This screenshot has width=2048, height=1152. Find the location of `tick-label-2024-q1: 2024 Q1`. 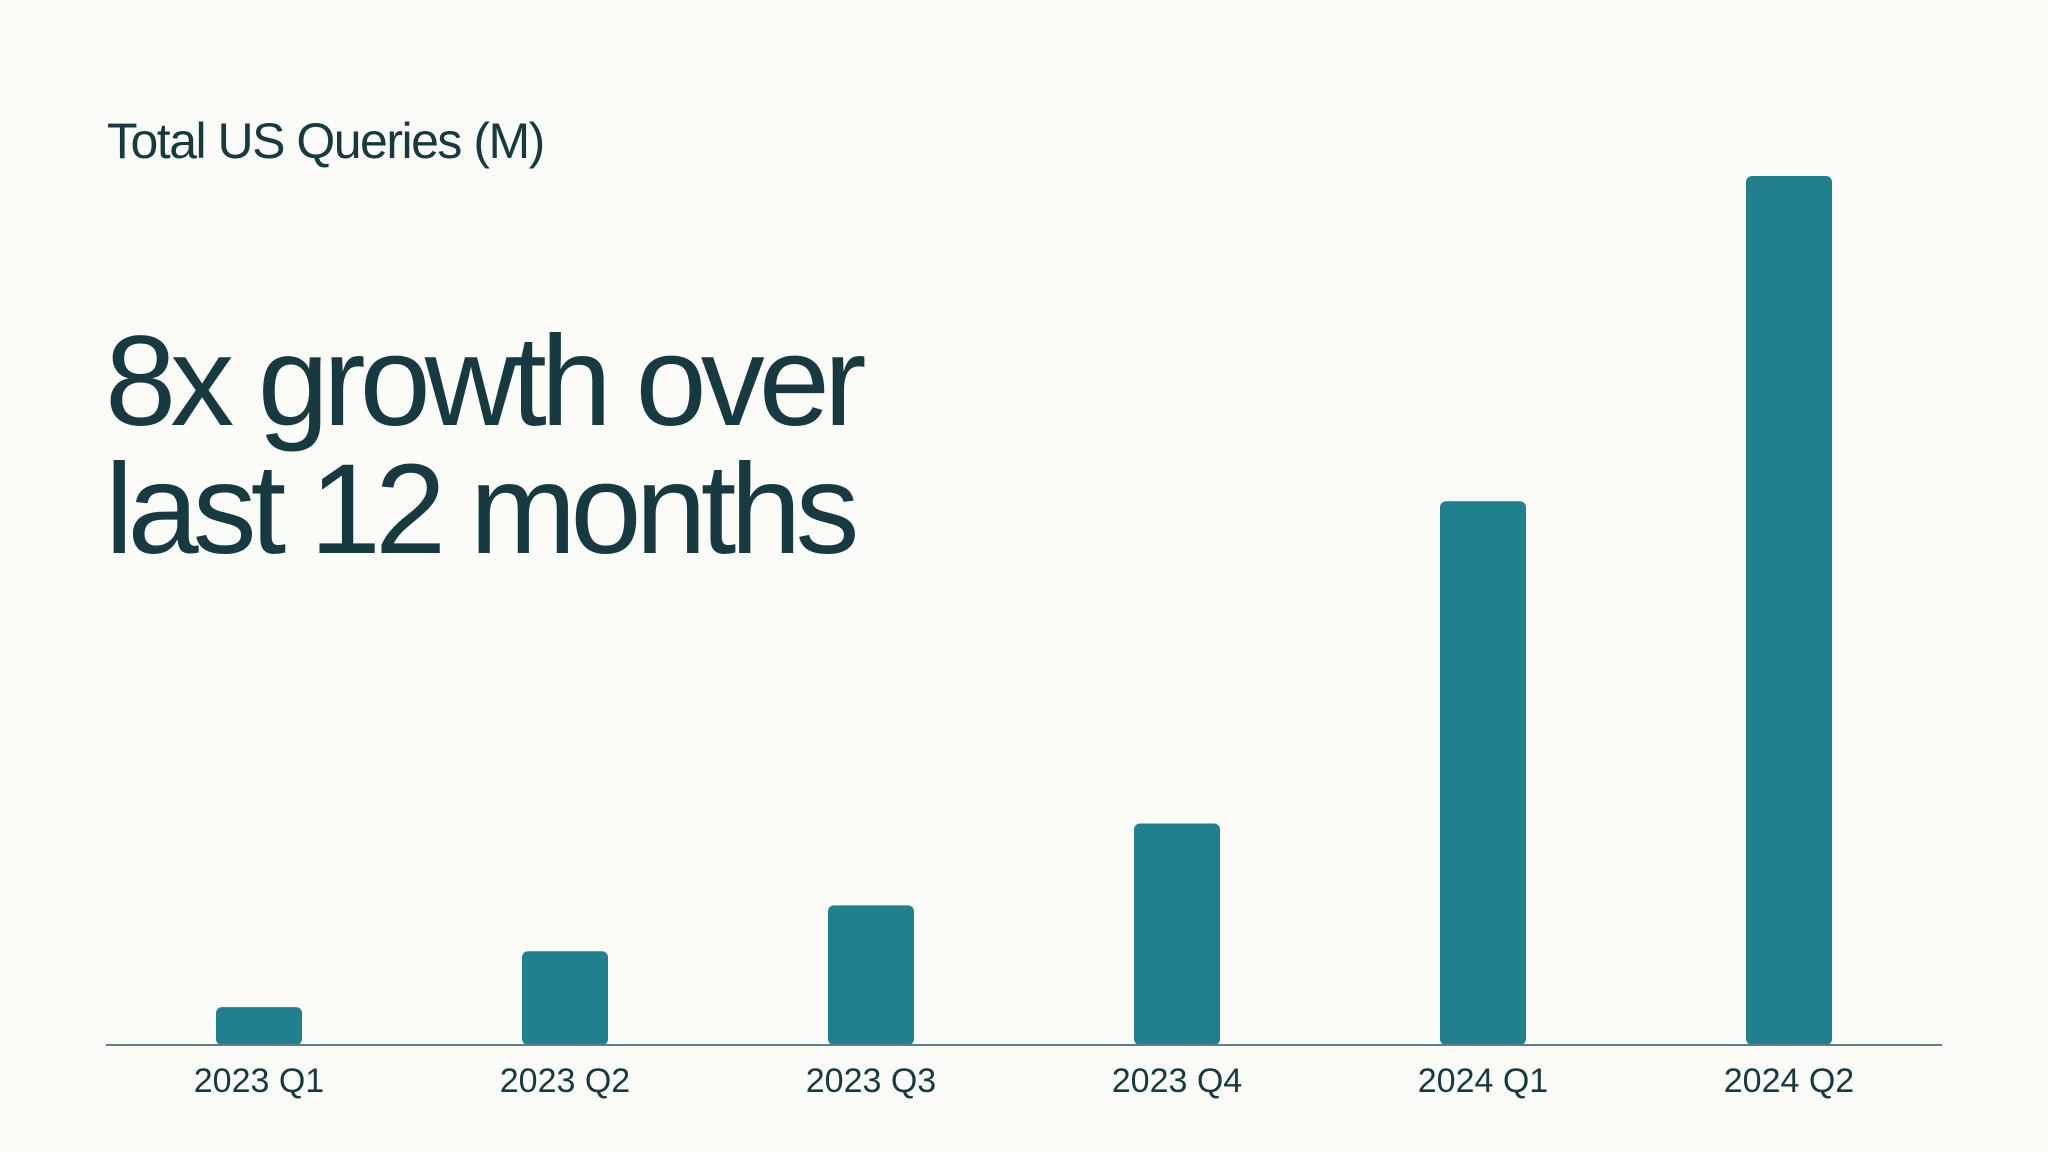

tick-label-2024-q1: 2024 Q1 is located at coordinates (1483, 1081).